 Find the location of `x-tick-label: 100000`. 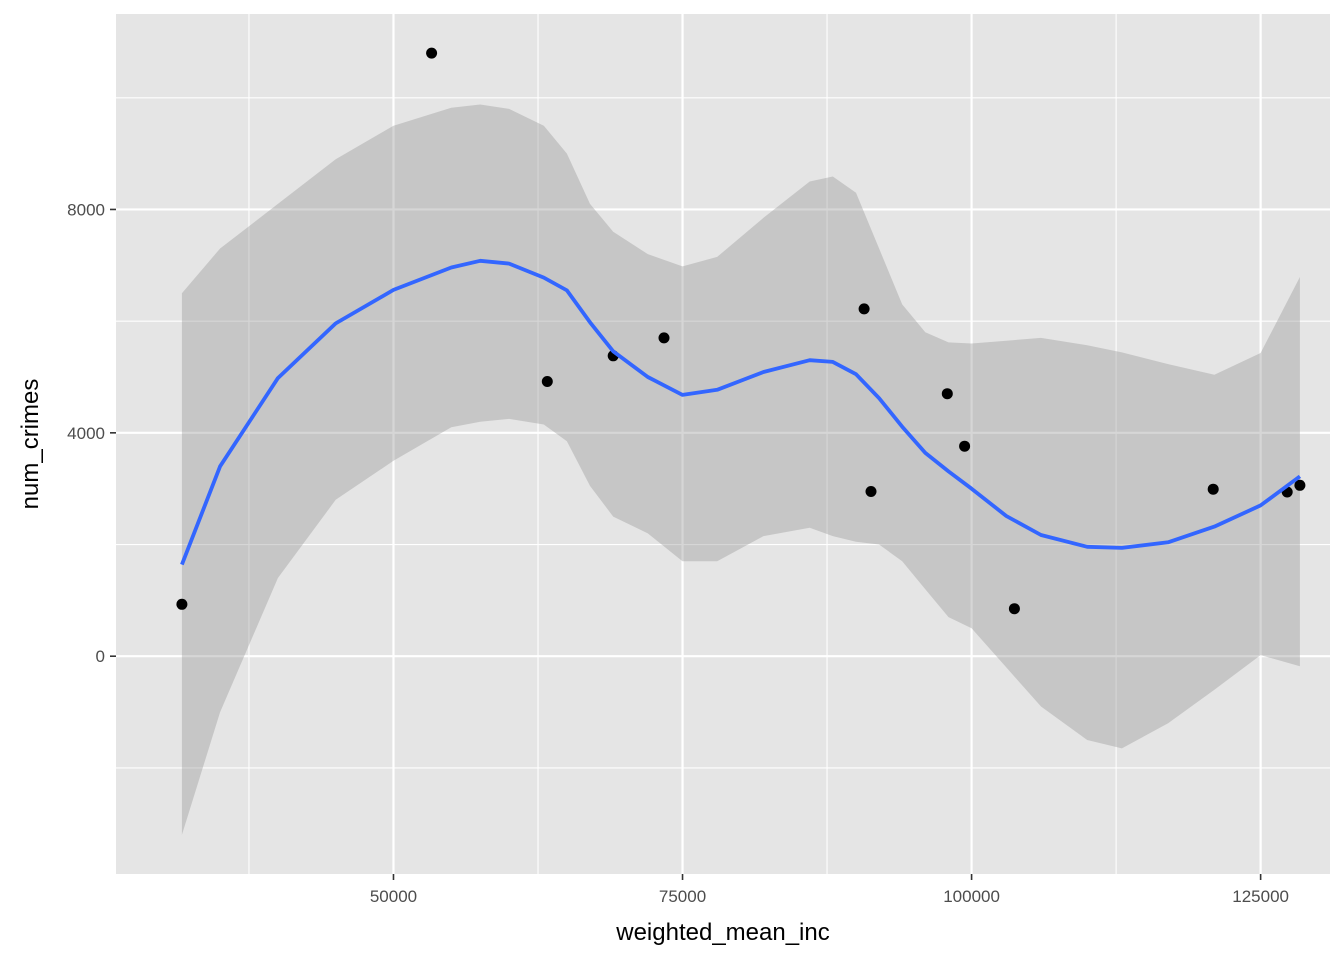

x-tick-label: 100000 is located at coordinates (971, 896).